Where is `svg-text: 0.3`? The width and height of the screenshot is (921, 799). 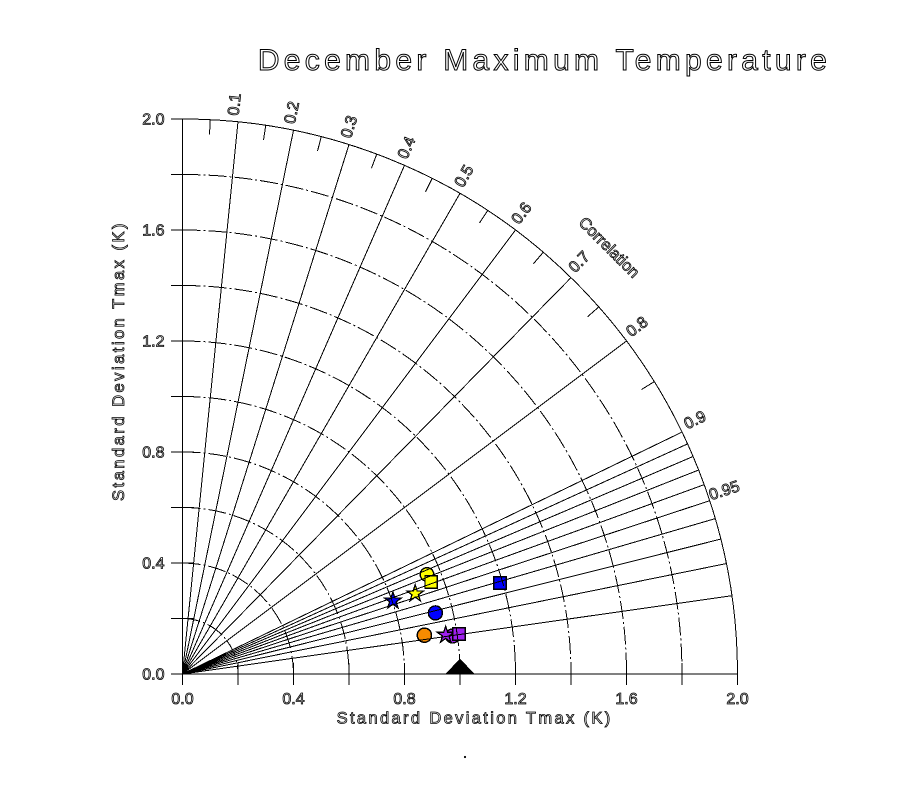 svg-text: 0.3 is located at coordinates (349, 127).